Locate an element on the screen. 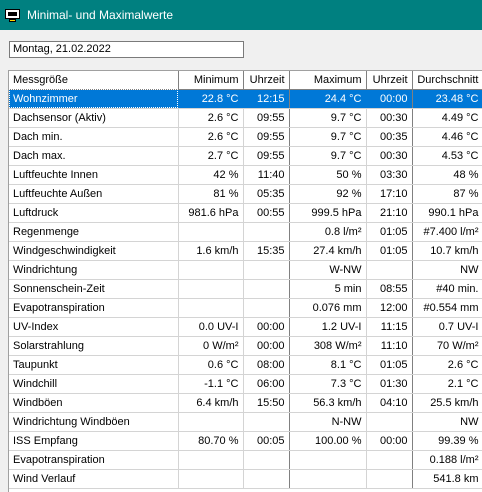  table-row: Evapotranspiration 0.076 mm 12:00 #0.554 mm is located at coordinates (245, 308).